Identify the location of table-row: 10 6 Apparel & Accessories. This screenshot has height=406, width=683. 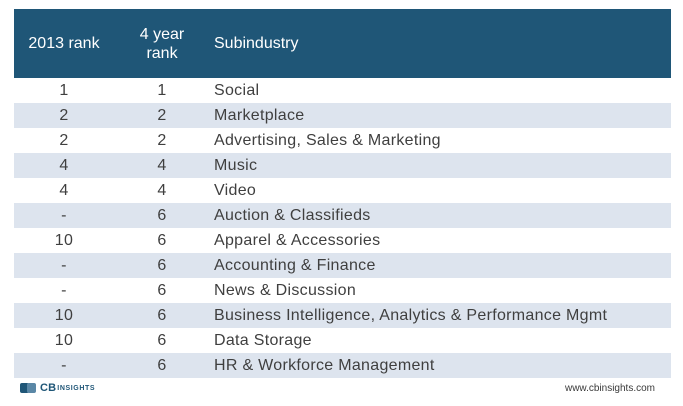
(342, 240).